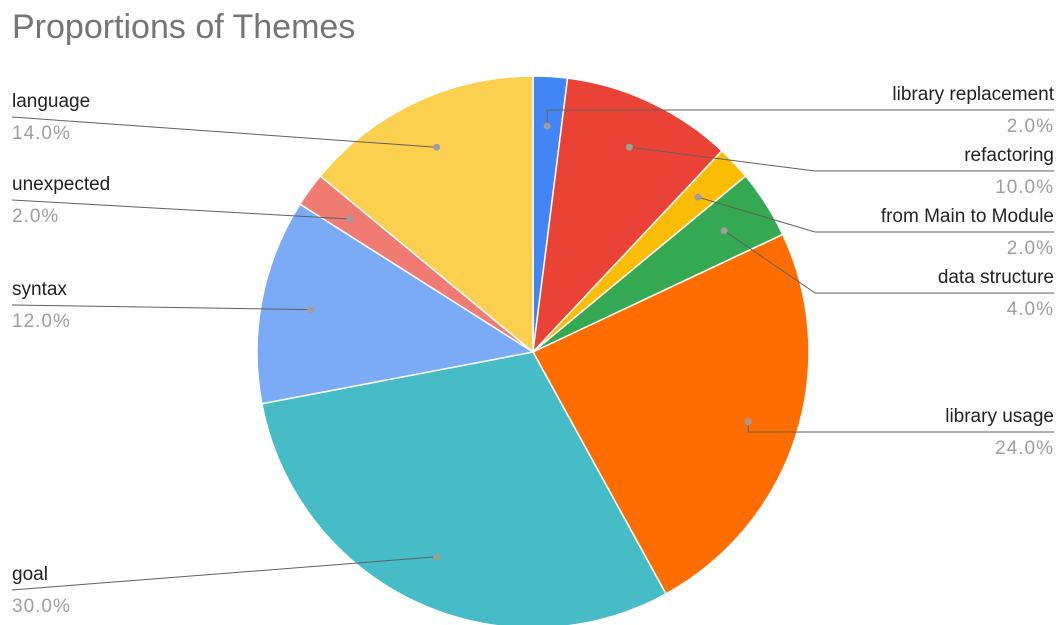 The height and width of the screenshot is (625, 1062). Describe the element at coordinates (396, 304) in the screenshot. I see `pie-slice-syntax` at that location.